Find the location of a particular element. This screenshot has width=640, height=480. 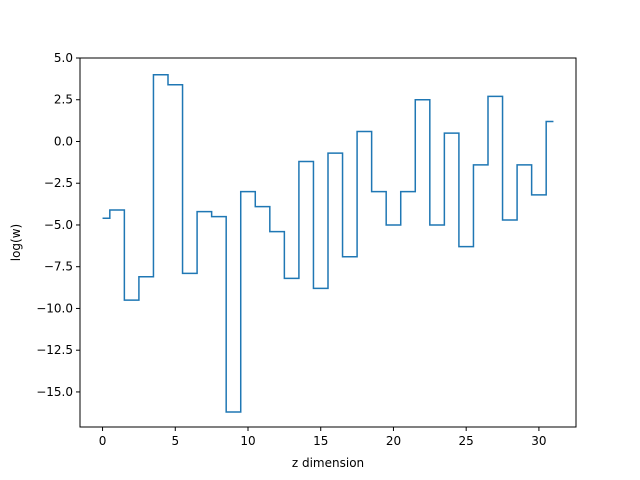

y-tick-label: −5.0 is located at coordinates (58, 225).